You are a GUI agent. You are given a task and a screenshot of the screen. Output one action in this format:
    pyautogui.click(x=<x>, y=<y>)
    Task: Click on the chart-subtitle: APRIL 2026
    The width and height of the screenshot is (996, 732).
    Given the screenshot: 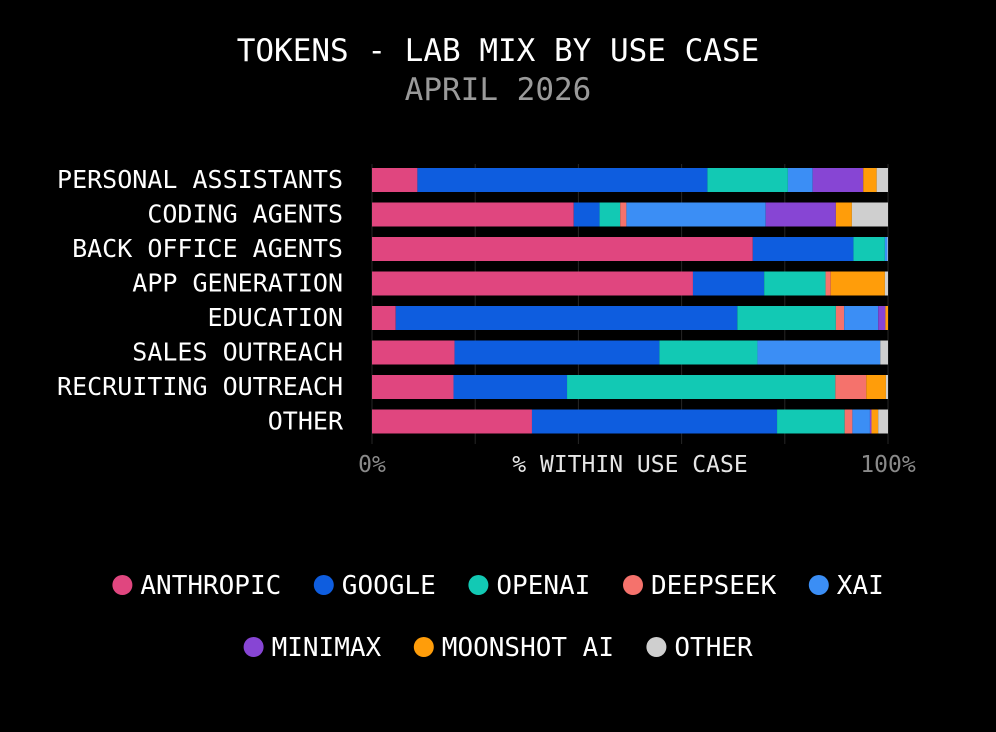 What is the action you would take?
    pyautogui.click(x=498, y=90)
    